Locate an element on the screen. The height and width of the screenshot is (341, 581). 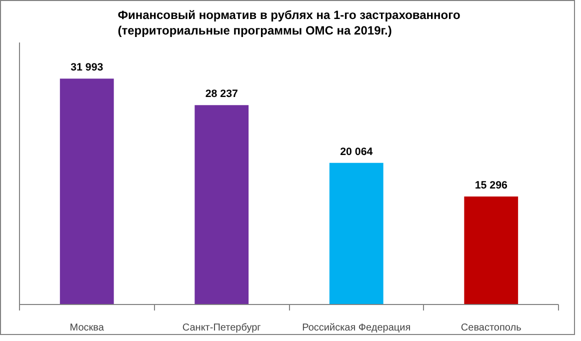
data-label: 20 064 is located at coordinates (356, 152).